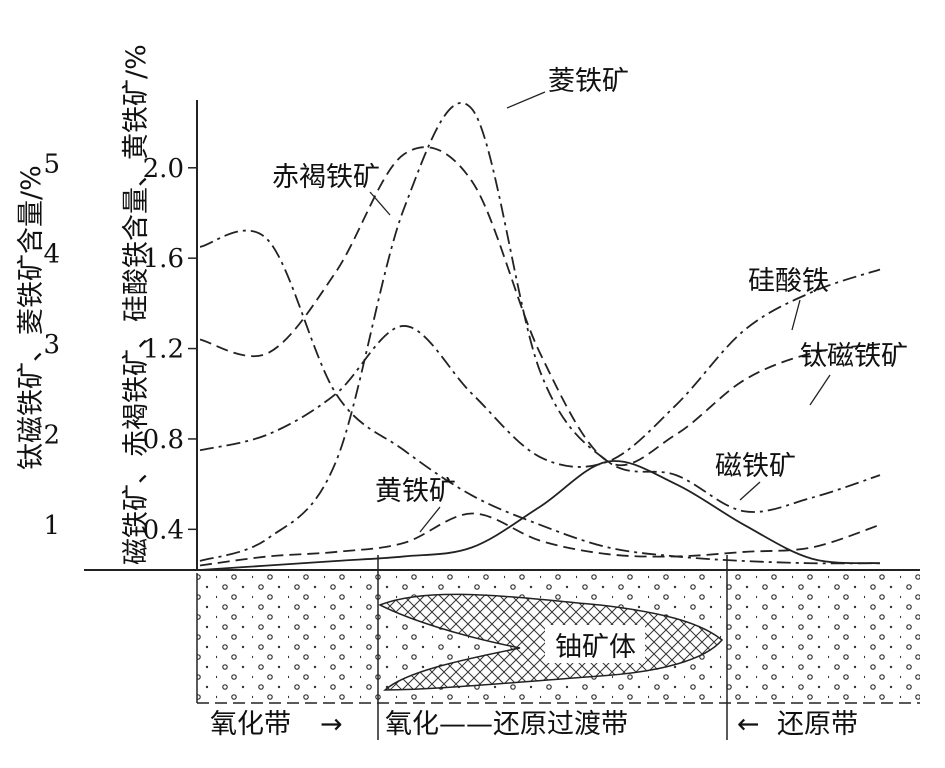 This screenshot has width=945, height=768. I want to click on right-axis-ticks: 0.4 0.8 1.2 1.6 2.0, so click(170, 349).